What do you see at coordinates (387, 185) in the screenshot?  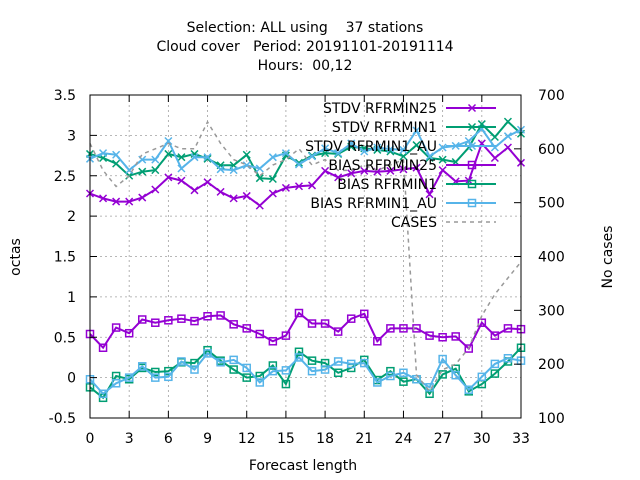 I see `legend-label: BIAS RFRMIN1` at bounding box center [387, 185].